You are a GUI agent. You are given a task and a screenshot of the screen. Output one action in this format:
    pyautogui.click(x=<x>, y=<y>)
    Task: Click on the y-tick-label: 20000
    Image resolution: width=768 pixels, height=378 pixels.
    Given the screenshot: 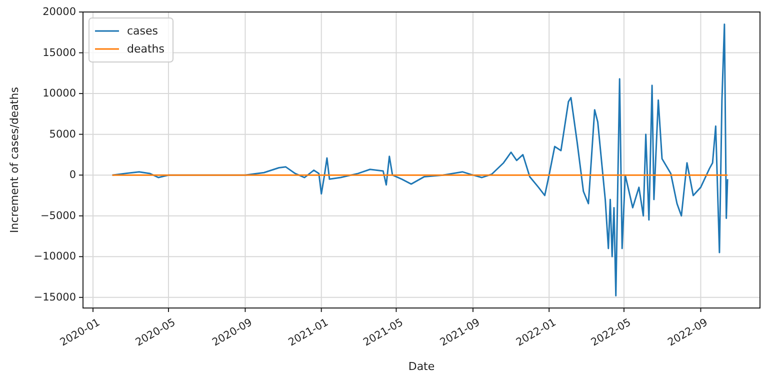 What is the action you would take?
    pyautogui.click(x=59, y=12)
    